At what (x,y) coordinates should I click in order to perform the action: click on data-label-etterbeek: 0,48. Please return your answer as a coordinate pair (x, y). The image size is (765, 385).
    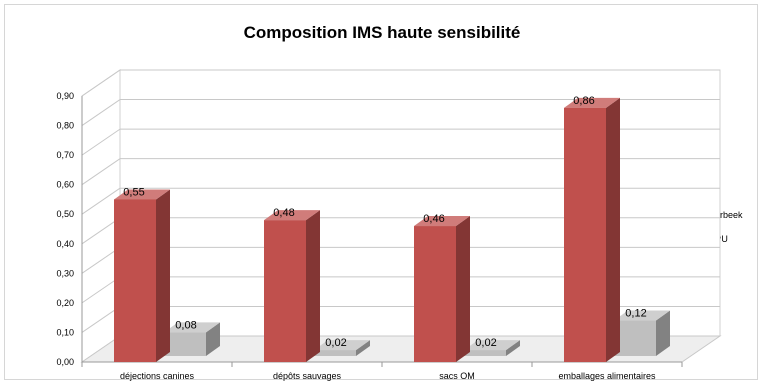
    Looking at the image, I should click on (283, 213).